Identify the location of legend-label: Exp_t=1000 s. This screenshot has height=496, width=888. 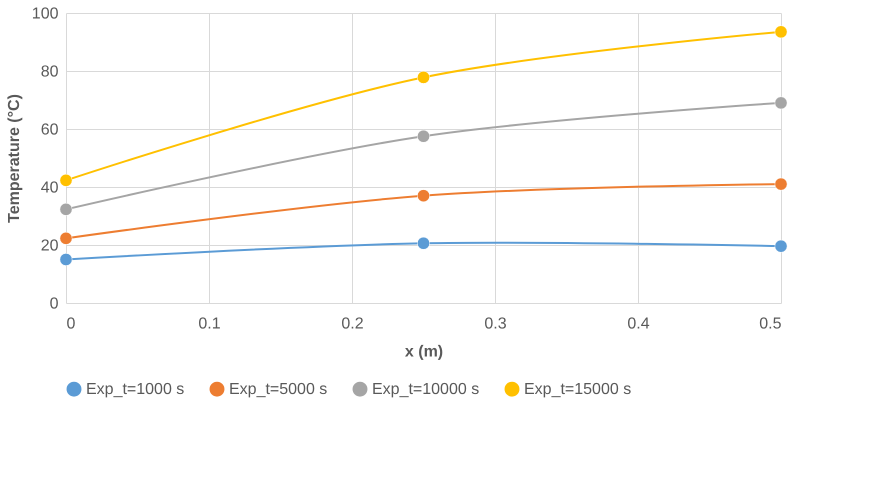
(135, 389).